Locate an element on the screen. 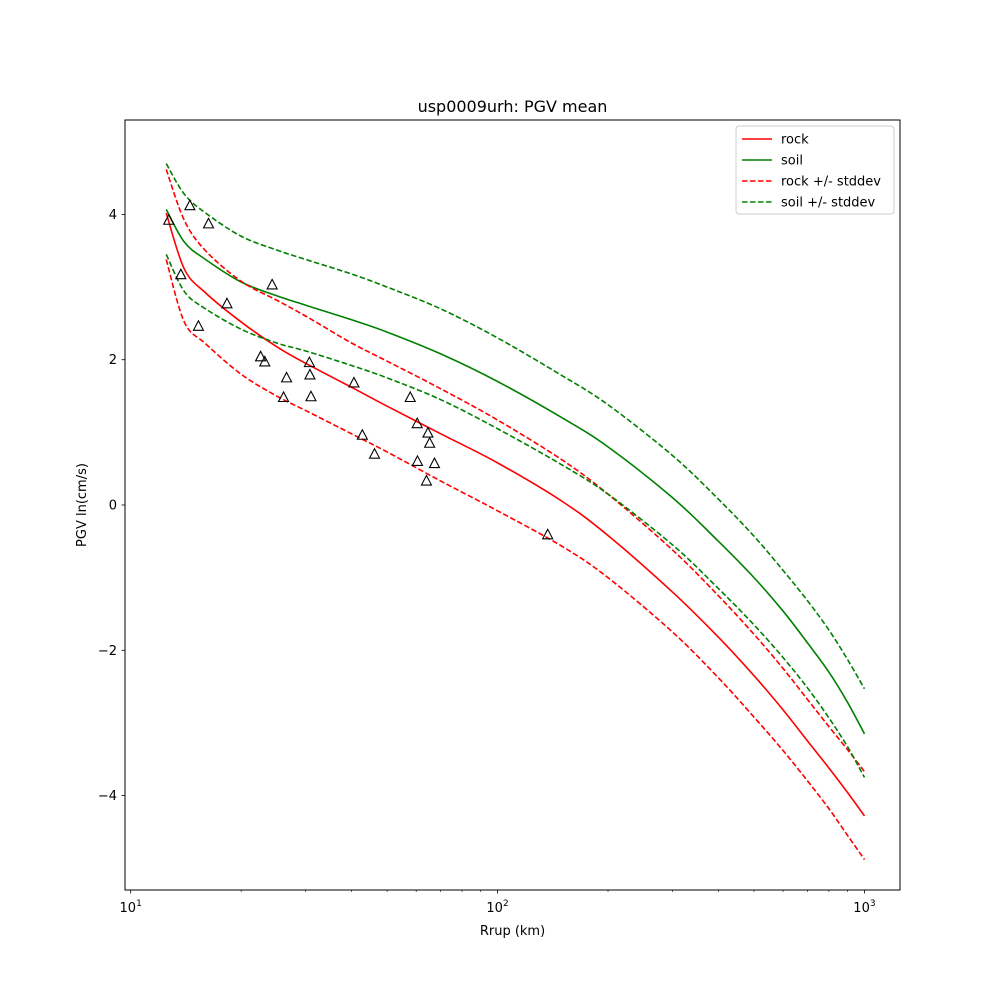 The image size is (1000, 1000). observation-markers is located at coordinates (358, 369).